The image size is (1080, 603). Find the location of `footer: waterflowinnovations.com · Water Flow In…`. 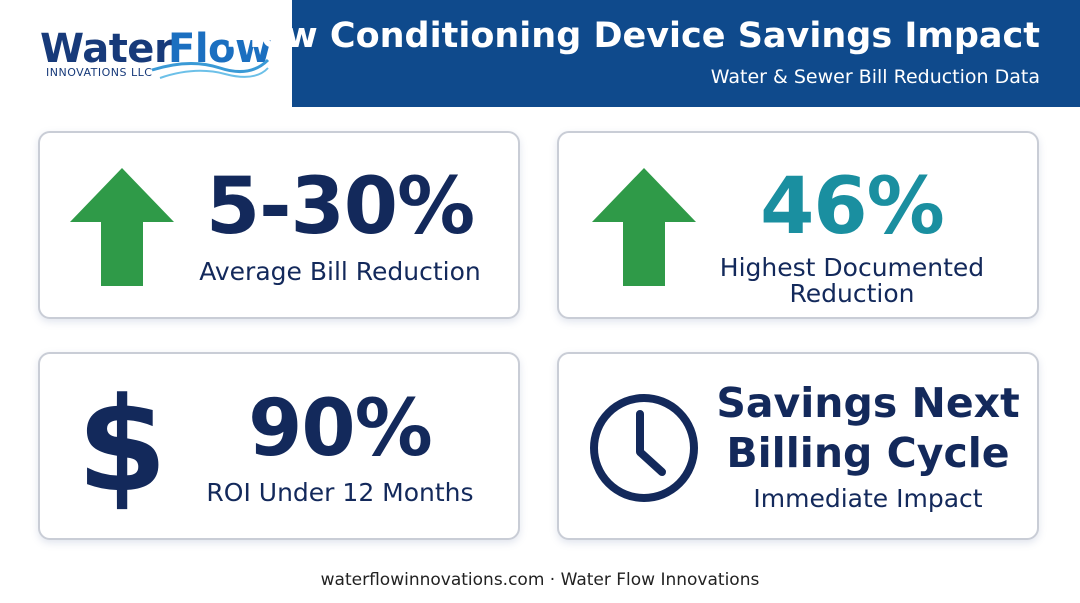

footer: waterflowinnovations.com · Water Flow In… is located at coordinates (540, 580).